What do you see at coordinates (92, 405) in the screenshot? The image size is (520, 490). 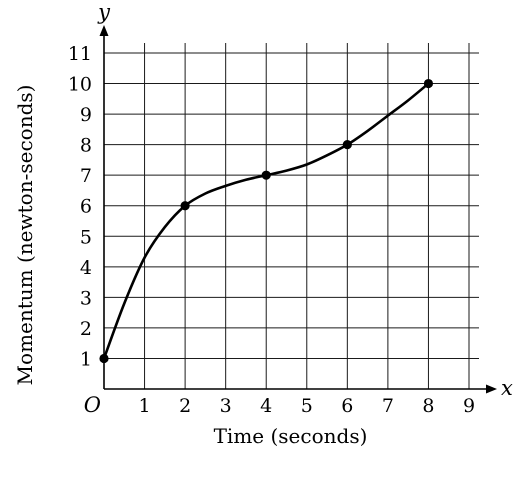 I see `origin-label: O` at bounding box center [92, 405].